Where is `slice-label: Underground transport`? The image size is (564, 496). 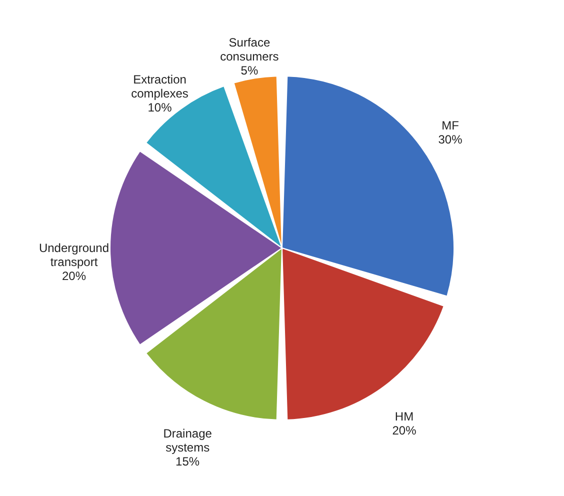 slice-label: Underground transport is located at coordinates (74, 255).